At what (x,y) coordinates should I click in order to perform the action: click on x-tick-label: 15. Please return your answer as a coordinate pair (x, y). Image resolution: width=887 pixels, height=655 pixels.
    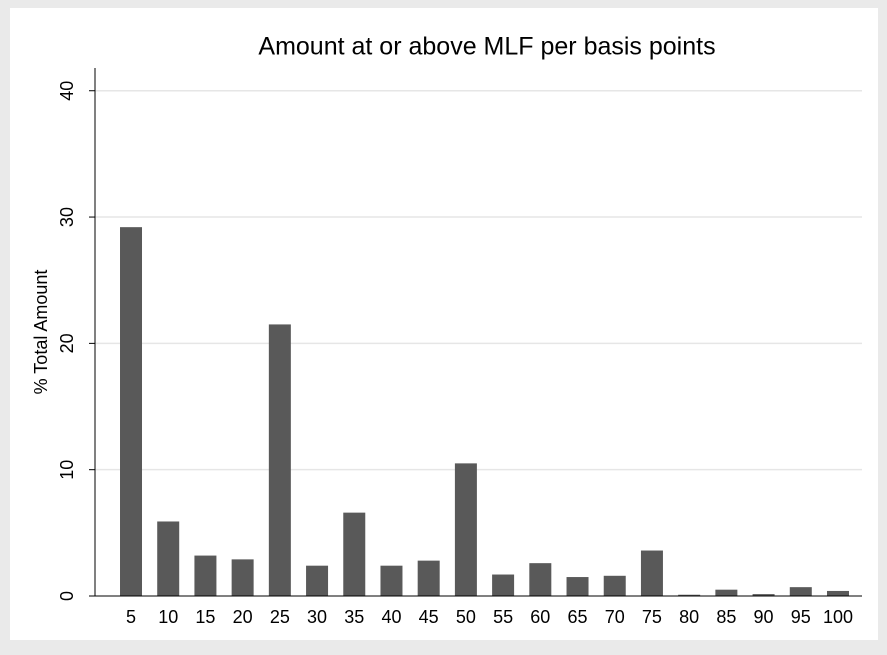
    Looking at the image, I should click on (205, 617).